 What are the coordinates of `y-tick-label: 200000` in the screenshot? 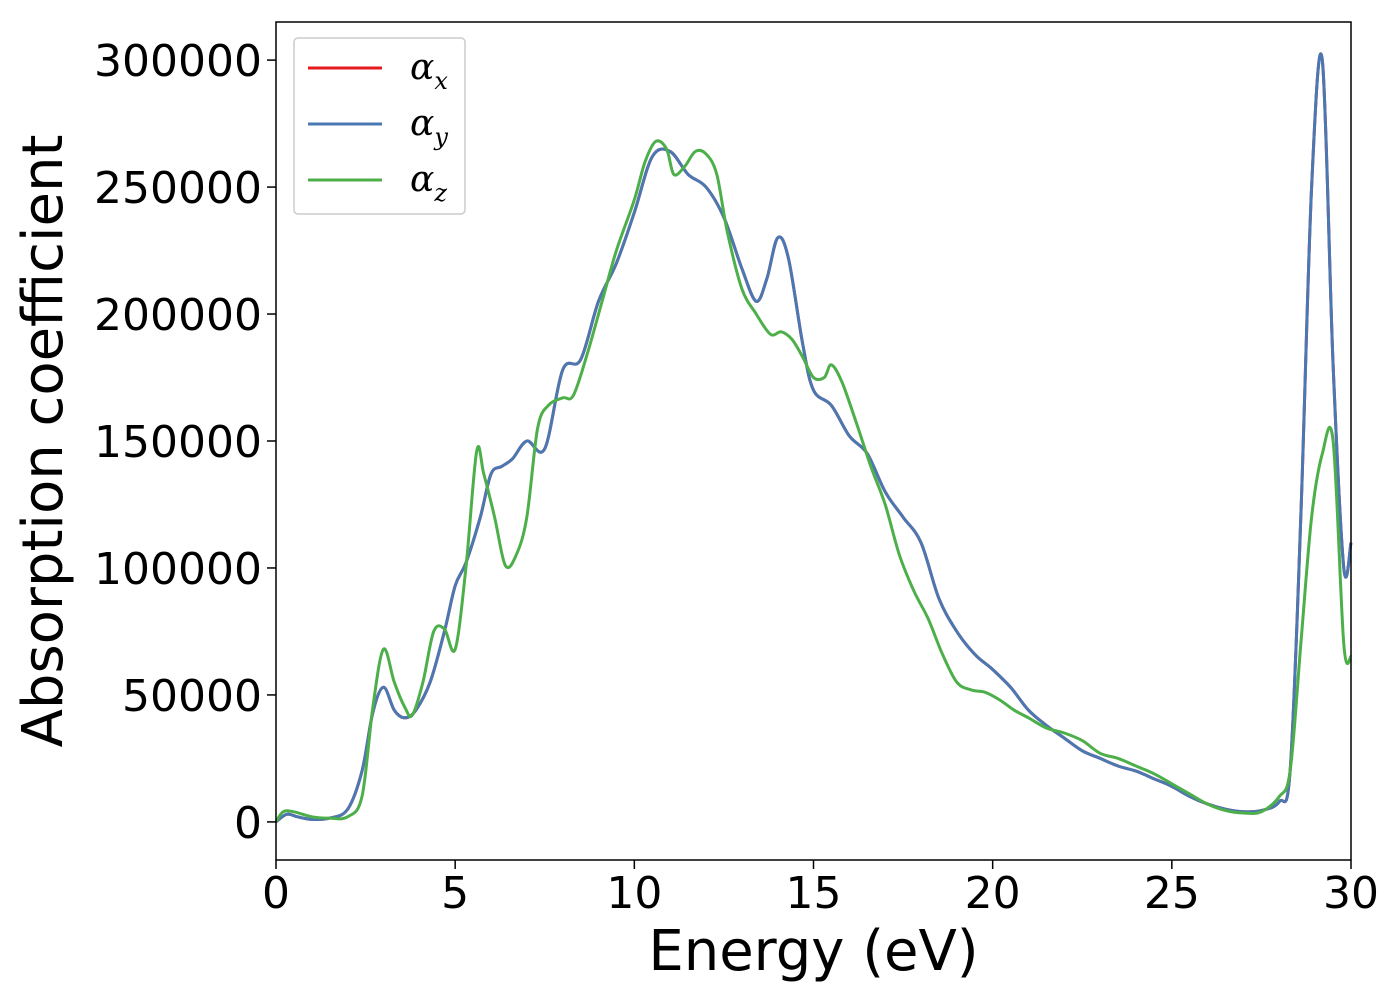 It's located at (178, 315).